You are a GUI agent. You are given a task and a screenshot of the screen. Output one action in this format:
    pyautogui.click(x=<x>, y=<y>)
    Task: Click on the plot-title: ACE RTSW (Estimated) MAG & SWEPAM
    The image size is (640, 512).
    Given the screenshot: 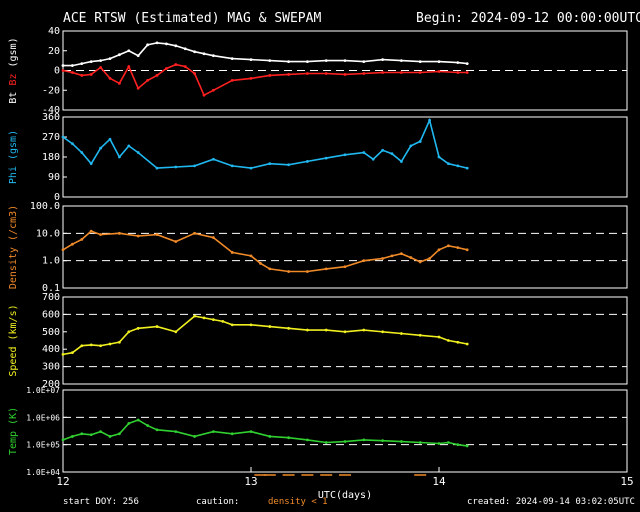 What is the action you would take?
    pyautogui.click(x=192, y=18)
    